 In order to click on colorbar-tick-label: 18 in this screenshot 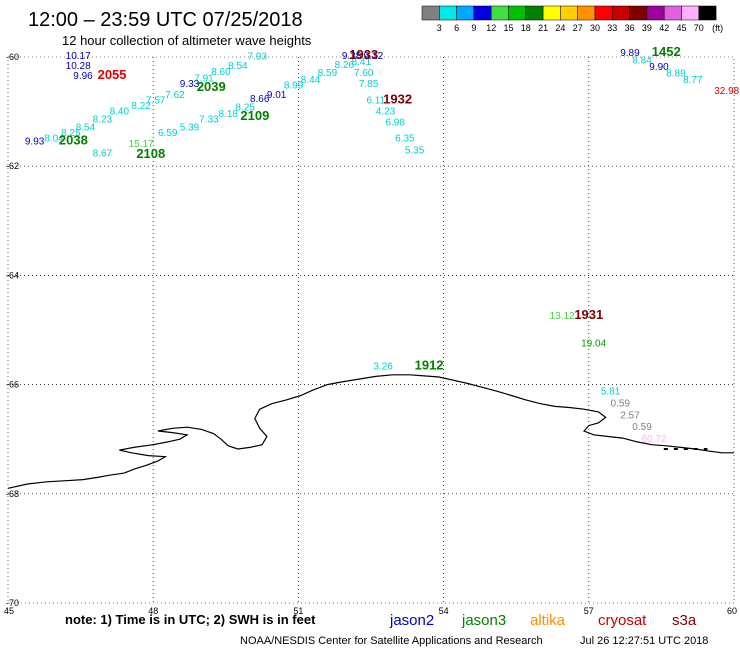, I will do `click(526, 28)`.